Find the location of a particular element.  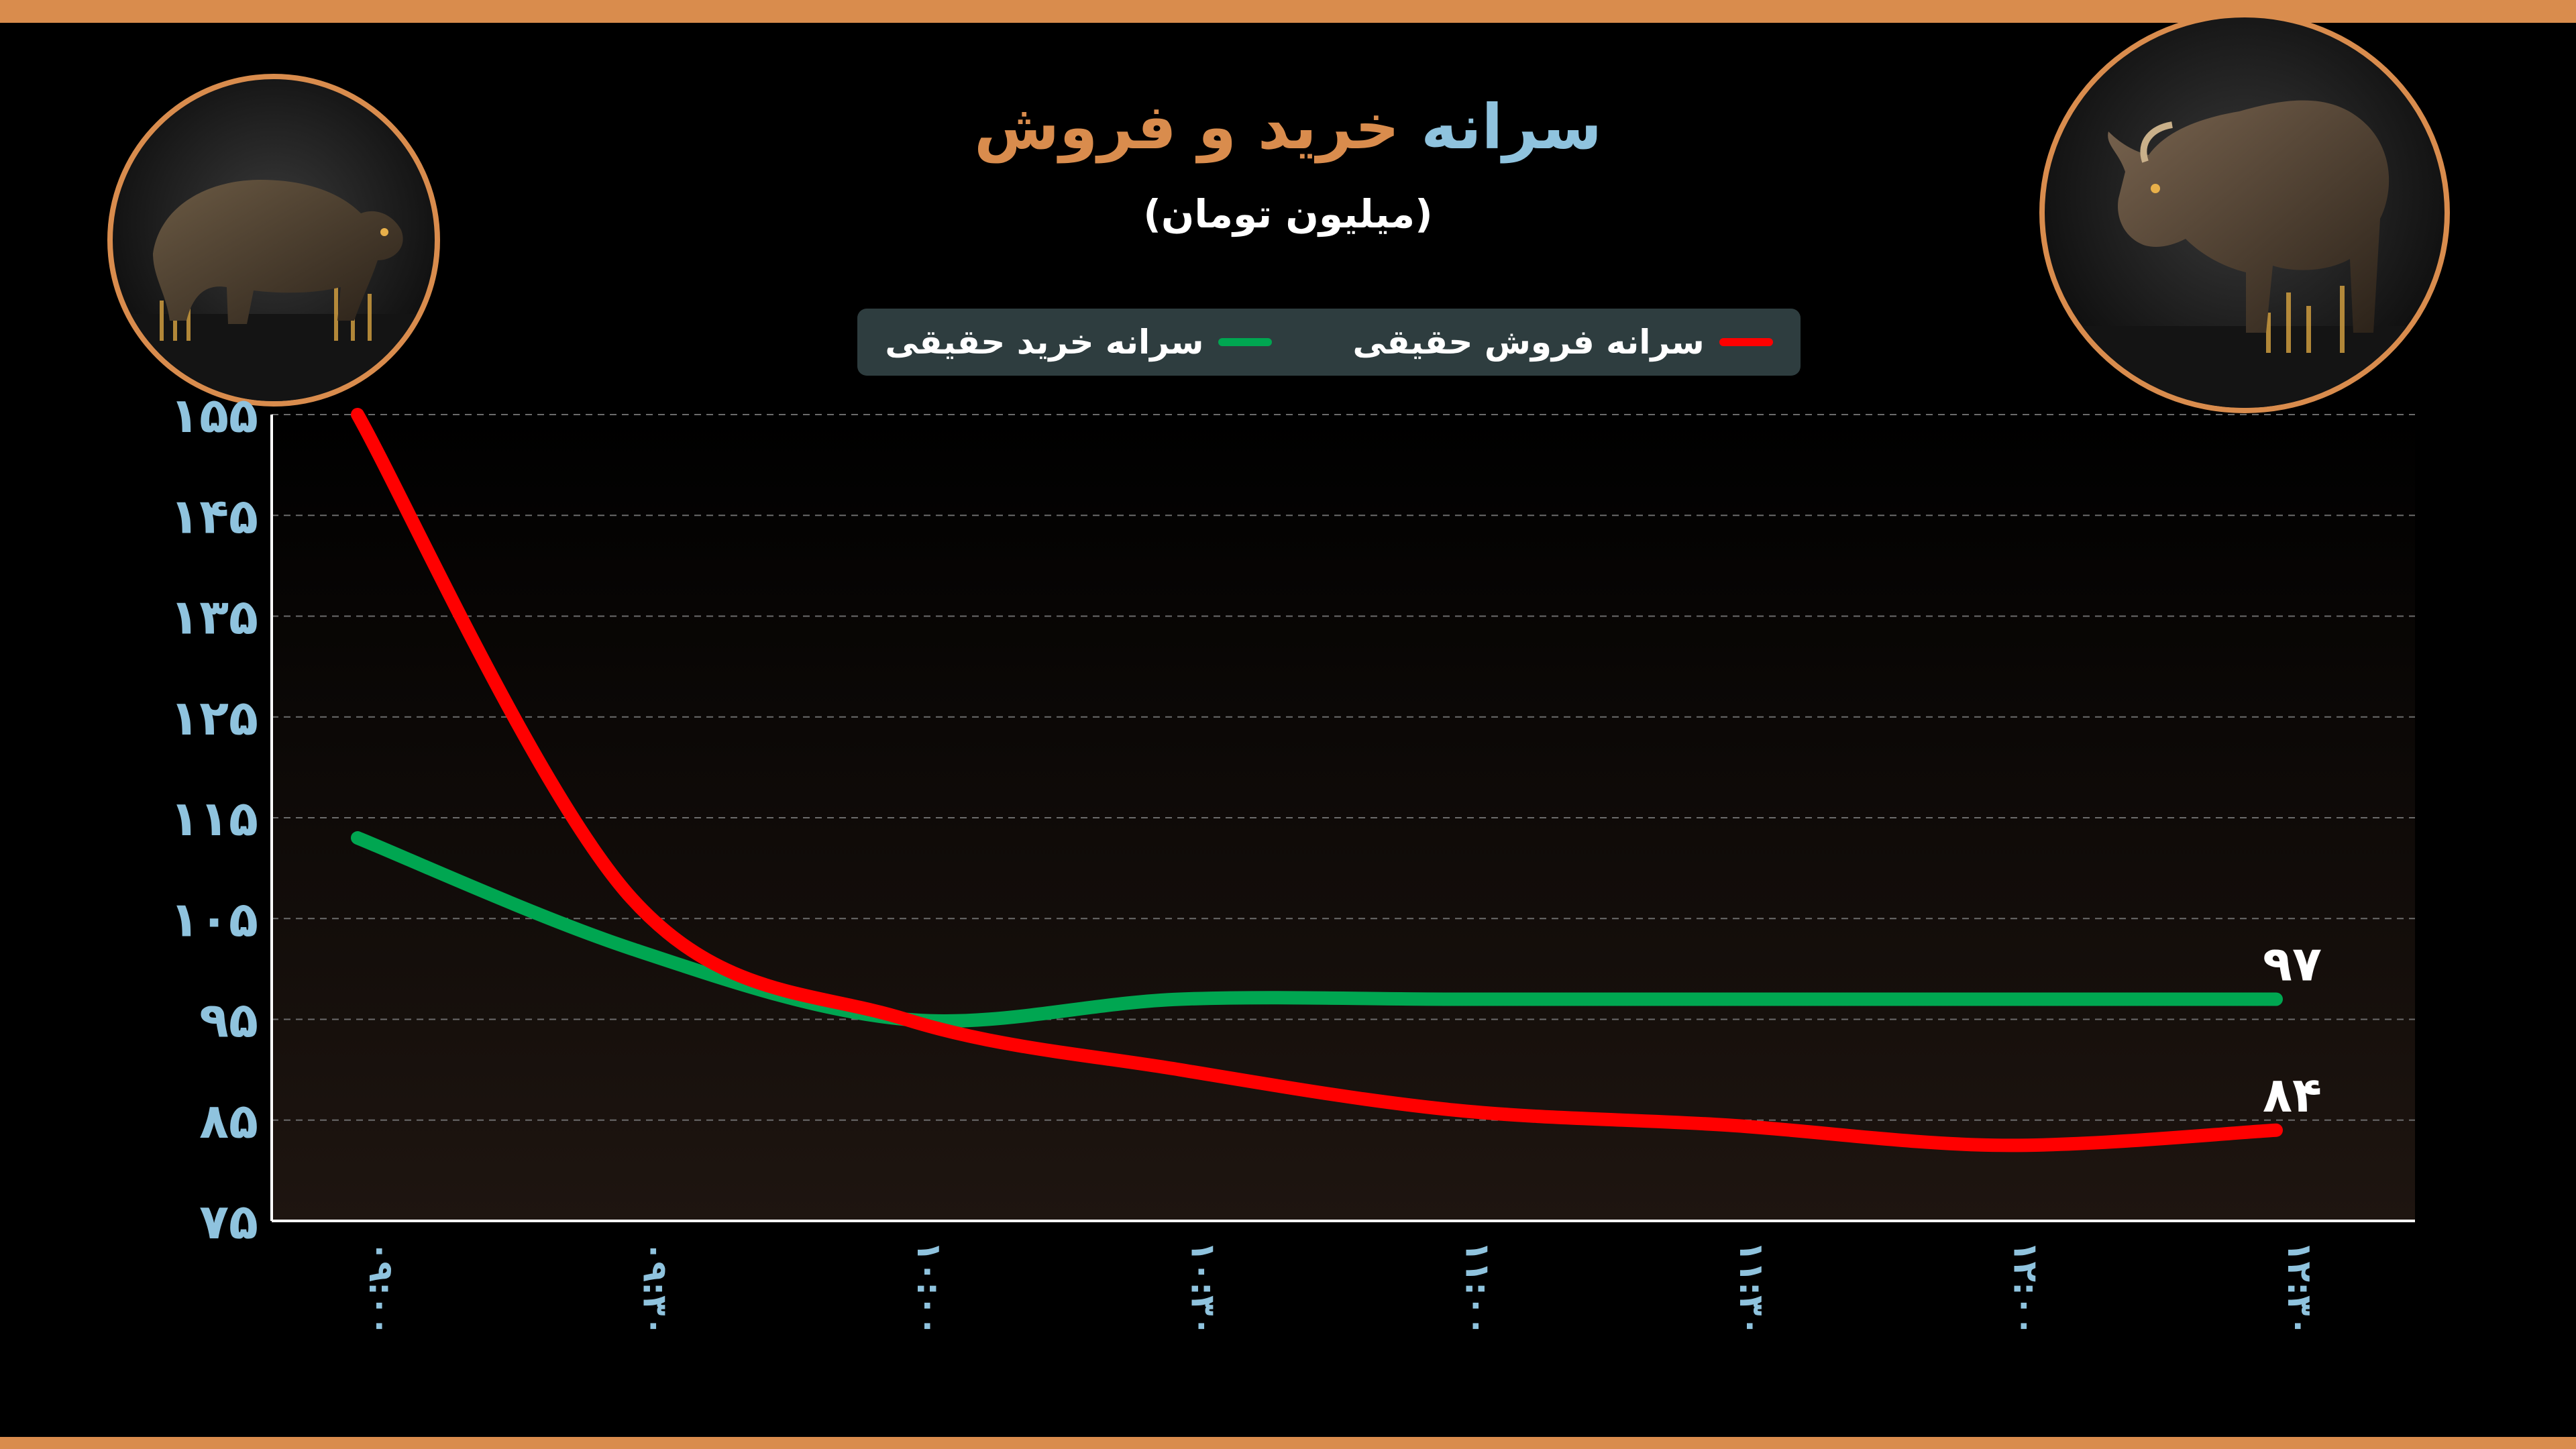

x-tick-label: ۱۰:۳۰ is located at coordinates (1203, 1288).